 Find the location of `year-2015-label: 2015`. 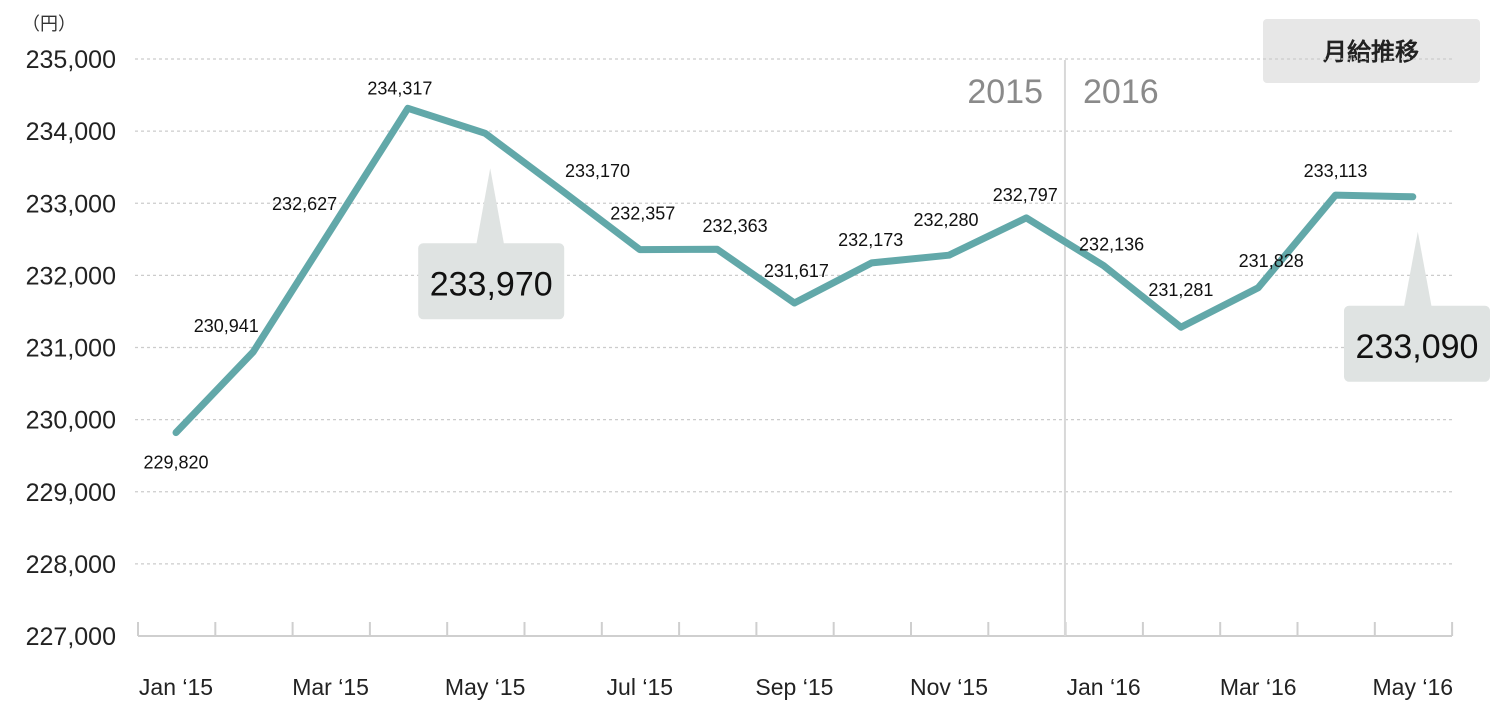

year-2015-label: 2015 is located at coordinates (1005, 92).